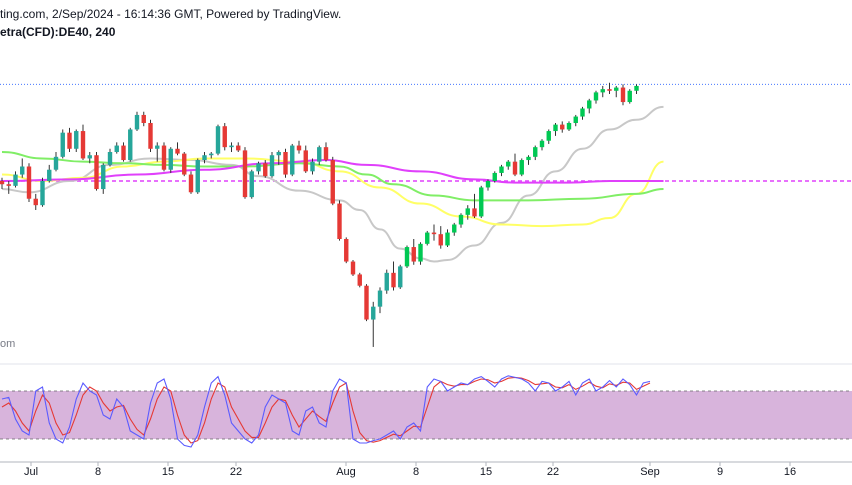 This screenshot has width=852, height=485. I want to click on x-tick-label: Jul, so click(31, 472).